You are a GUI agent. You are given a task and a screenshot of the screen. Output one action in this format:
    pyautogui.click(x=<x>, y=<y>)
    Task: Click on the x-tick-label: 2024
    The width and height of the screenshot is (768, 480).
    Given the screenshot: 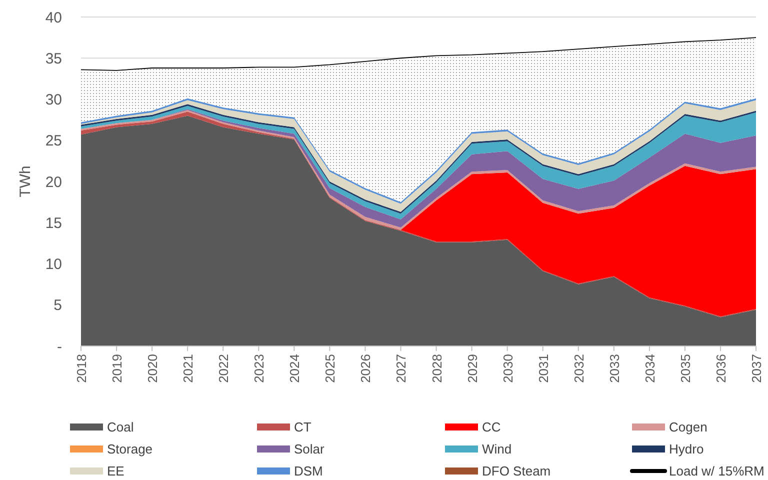 What is the action you would take?
    pyautogui.click(x=294, y=368)
    